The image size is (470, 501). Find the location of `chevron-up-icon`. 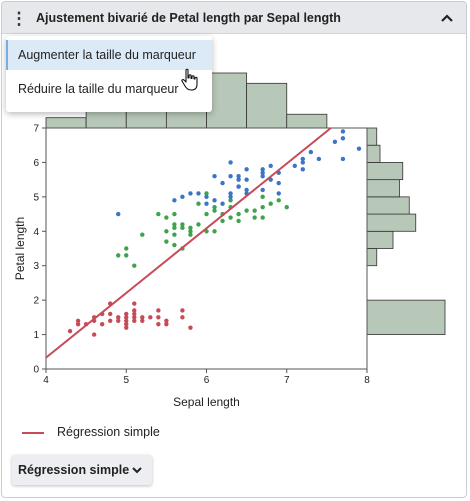

chevron-up-icon is located at coordinates (447, 18).